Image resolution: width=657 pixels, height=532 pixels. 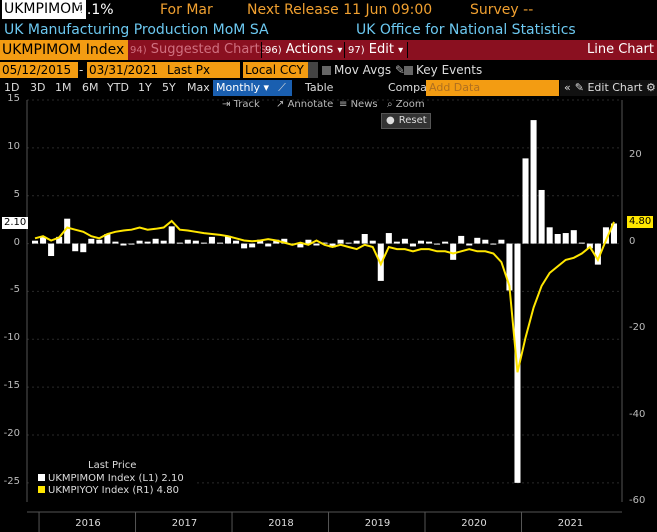 I want to click on range-6m: 6M, so click(x=90, y=87).